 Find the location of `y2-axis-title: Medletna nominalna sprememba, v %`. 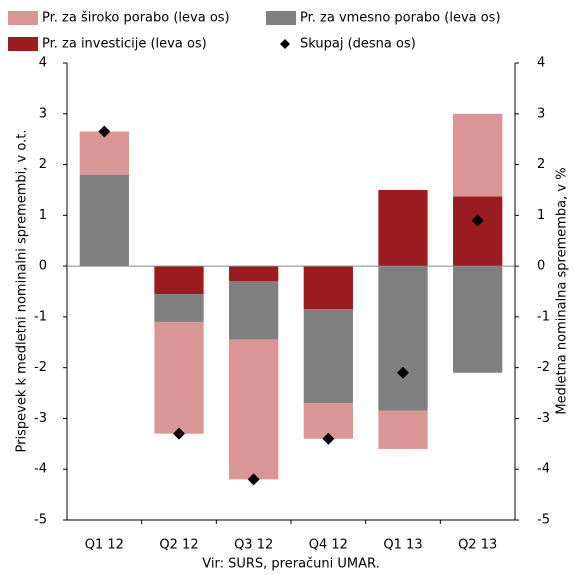

y2-axis-title: Medletna nominalna sprememba, v % is located at coordinates (562, 290).